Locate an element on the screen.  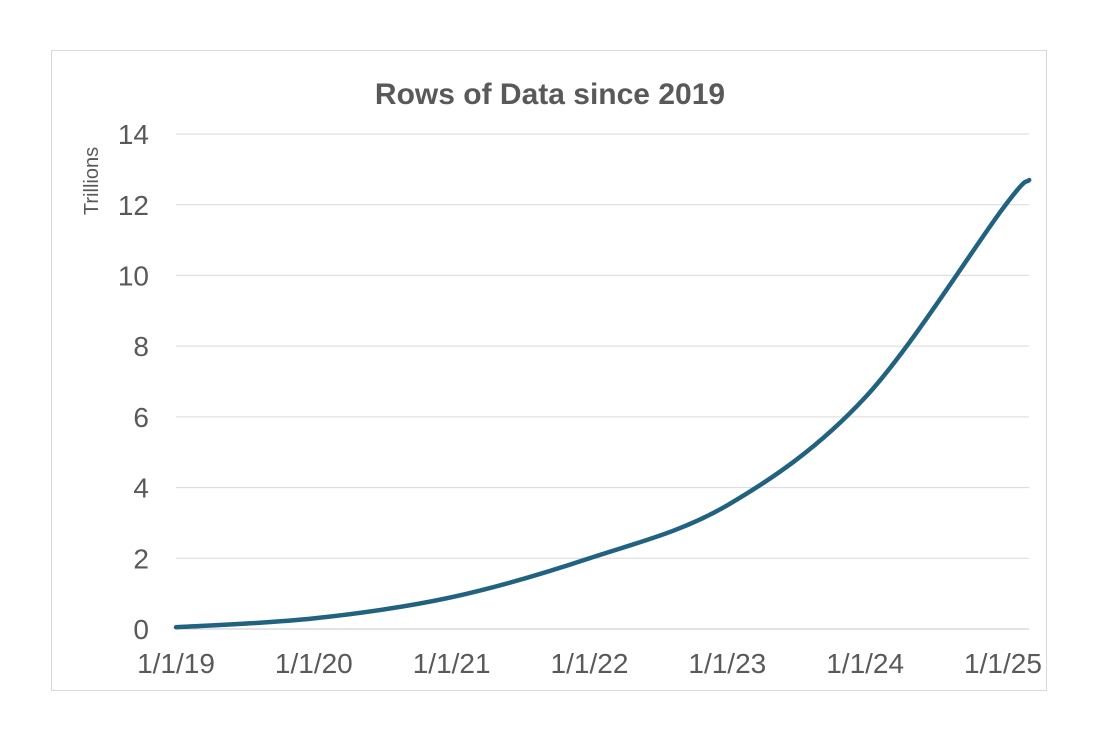
x-tick-label: 1/1/19 is located at coordinates (176, 663).